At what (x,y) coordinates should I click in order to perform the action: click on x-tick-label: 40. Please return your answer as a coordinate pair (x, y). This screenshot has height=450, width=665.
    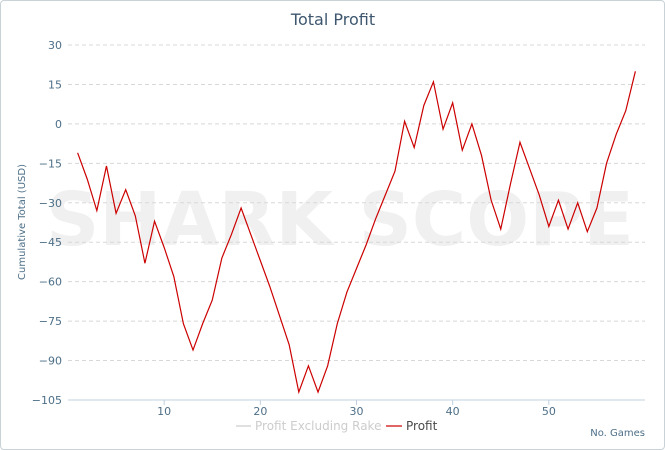
    Looking at the image, I should click on (453, 411).